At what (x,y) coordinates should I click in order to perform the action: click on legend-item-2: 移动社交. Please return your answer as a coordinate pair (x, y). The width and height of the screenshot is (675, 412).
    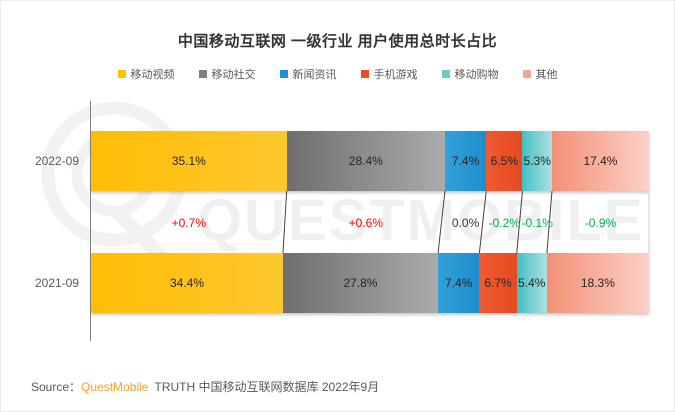
    Looking at the image, I should click on (227, 74).